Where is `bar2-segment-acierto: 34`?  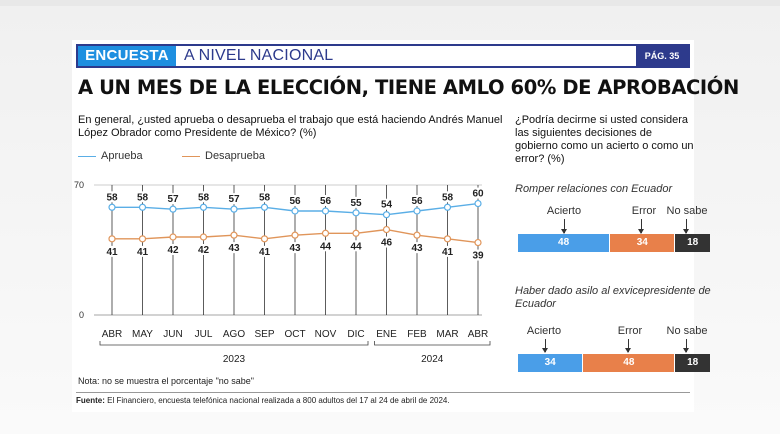
bar2-segment-acierto: 34 is located at coordinates (551, 363).